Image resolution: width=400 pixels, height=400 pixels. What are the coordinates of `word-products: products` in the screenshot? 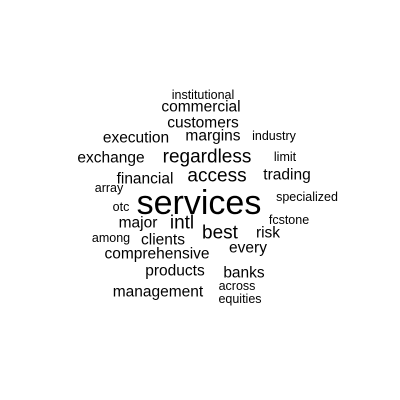 It's located at (175, 271).